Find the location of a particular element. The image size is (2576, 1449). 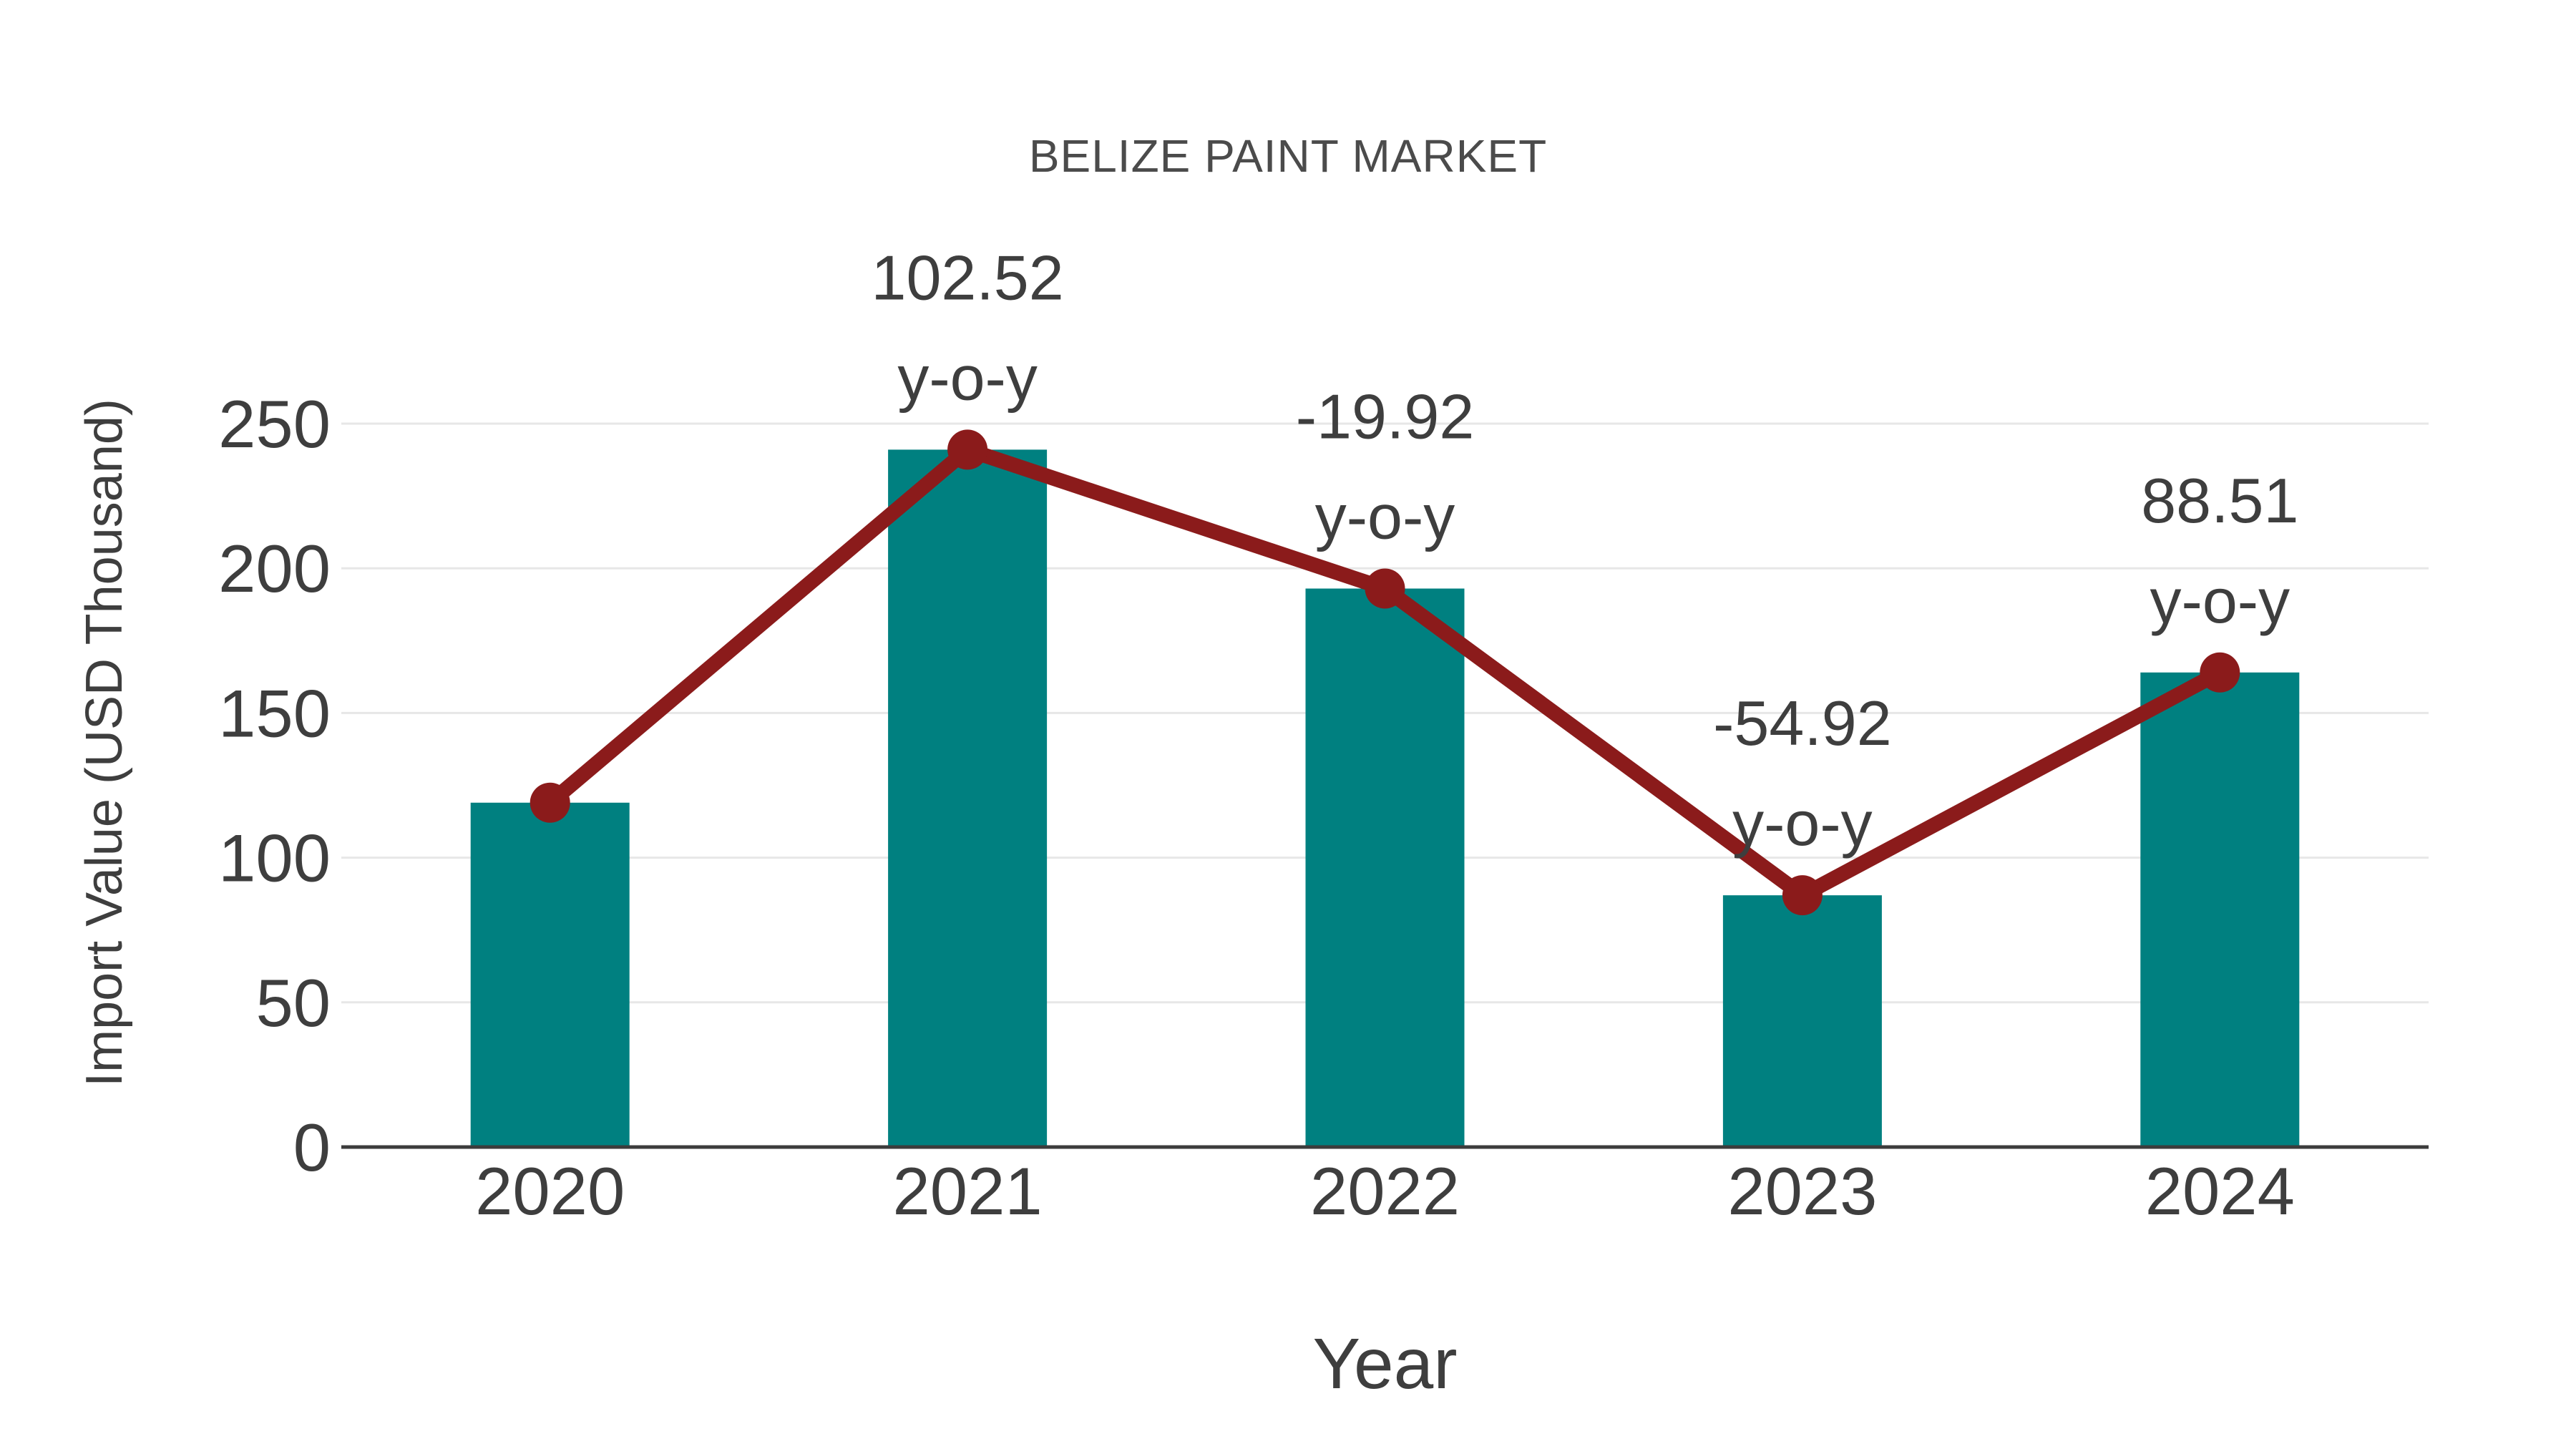

x-axis-label: Year is located at coordinates (1384, 1364).